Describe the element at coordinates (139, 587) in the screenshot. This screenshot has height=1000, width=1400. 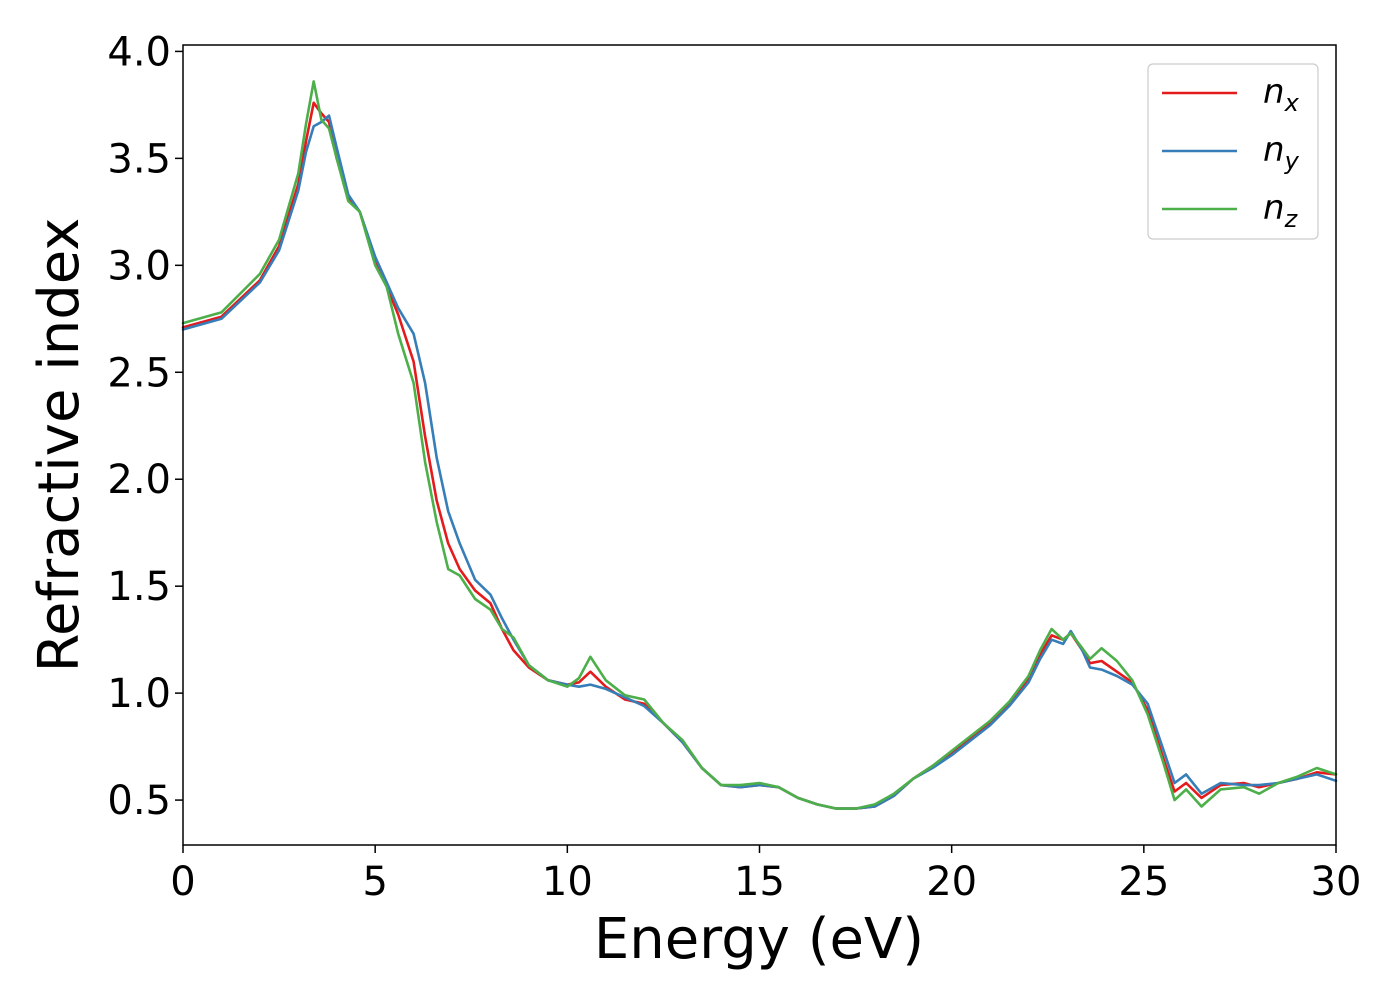
I see `y-tick-label: 1.5` at that location.